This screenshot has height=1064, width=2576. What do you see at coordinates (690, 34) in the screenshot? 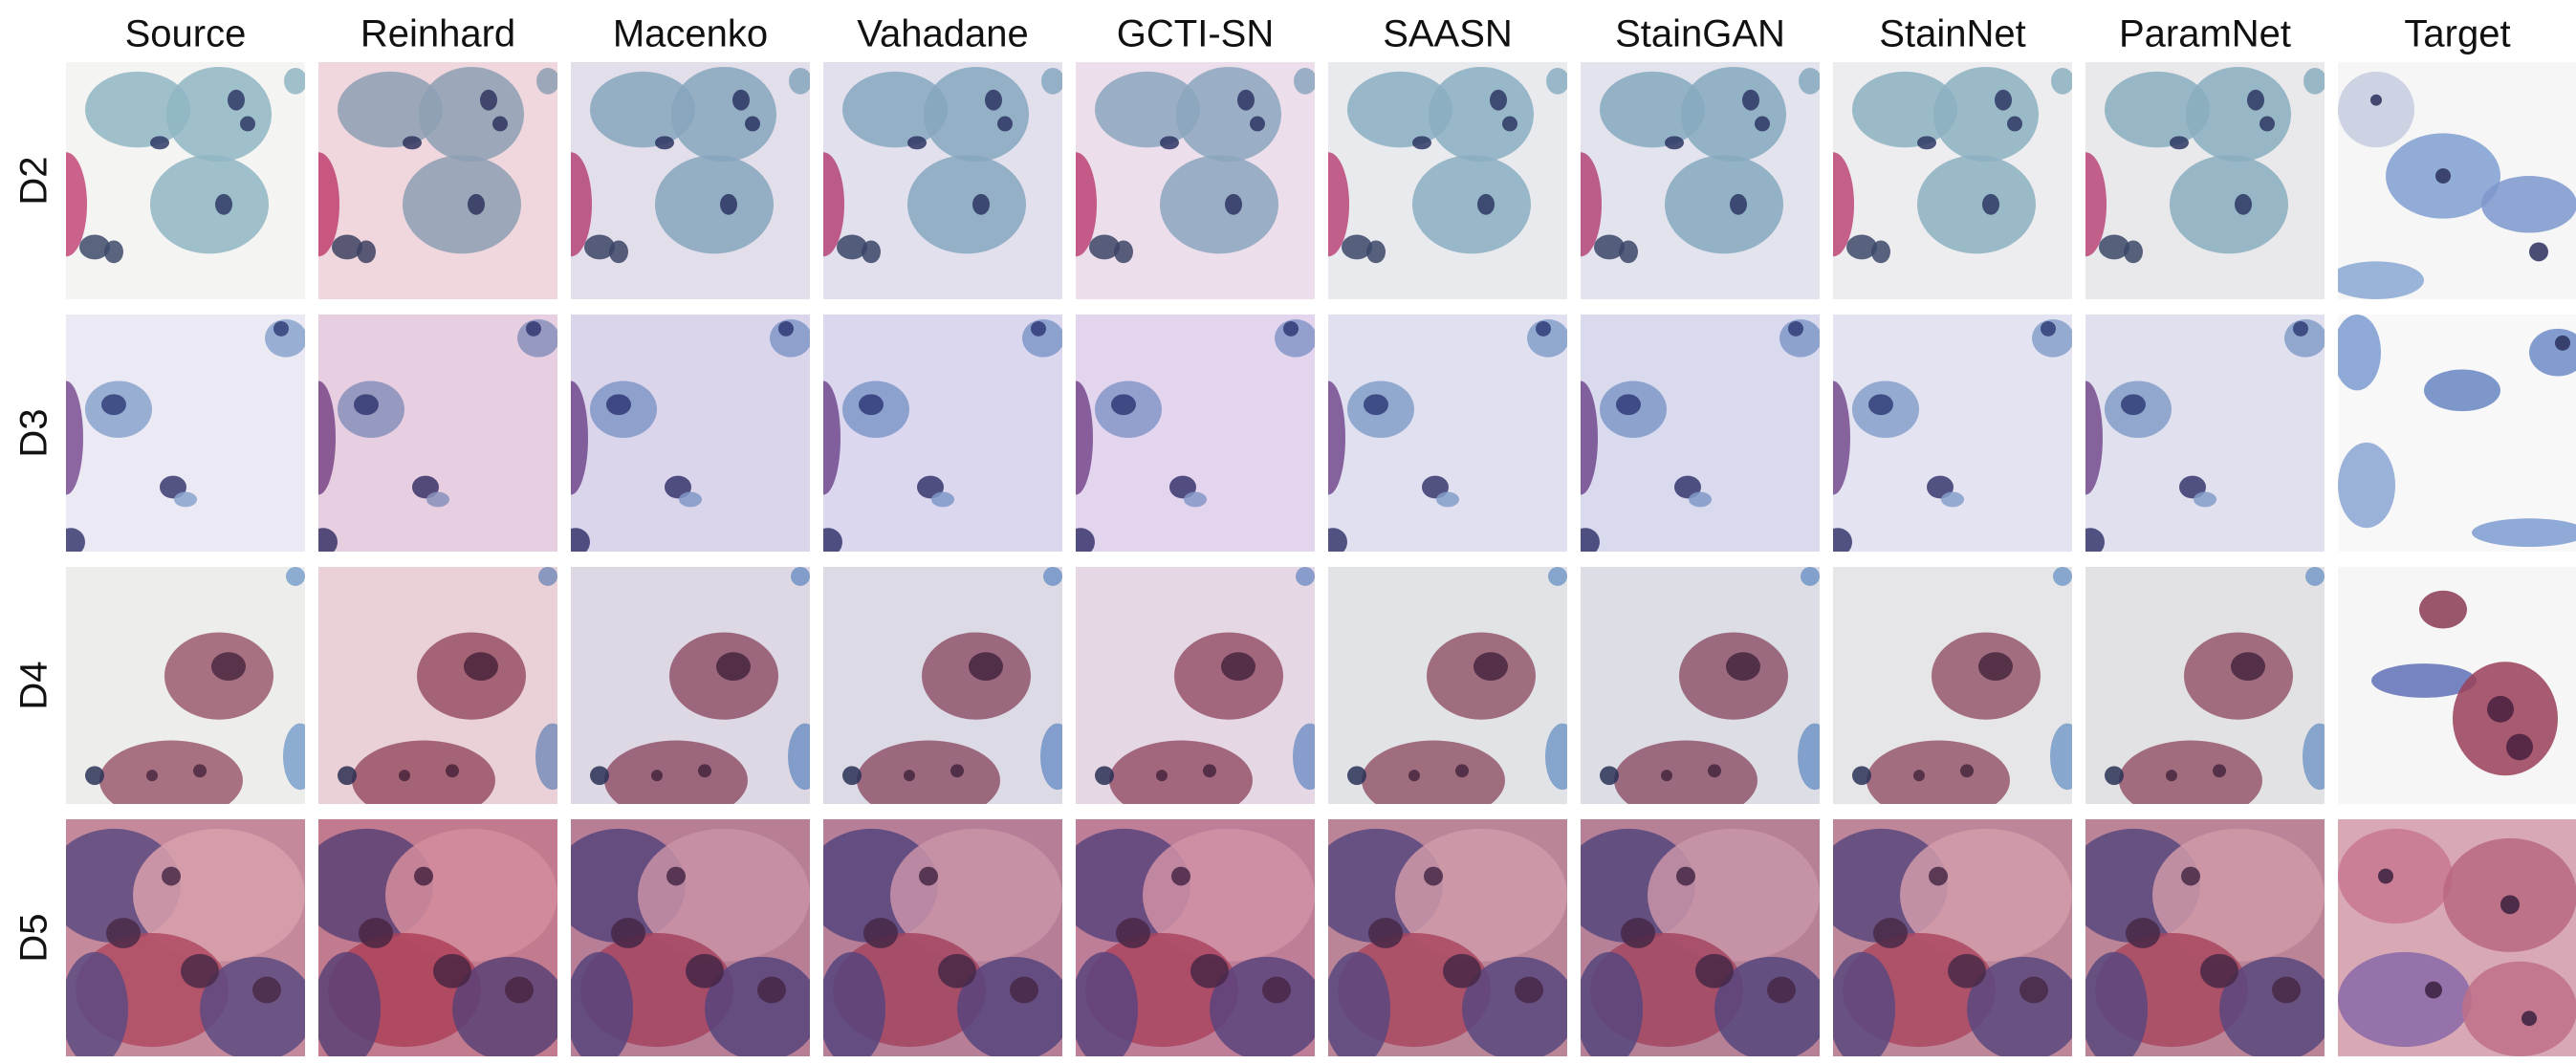
I see `column-header: Macenko` at bounding box center [690, 34].